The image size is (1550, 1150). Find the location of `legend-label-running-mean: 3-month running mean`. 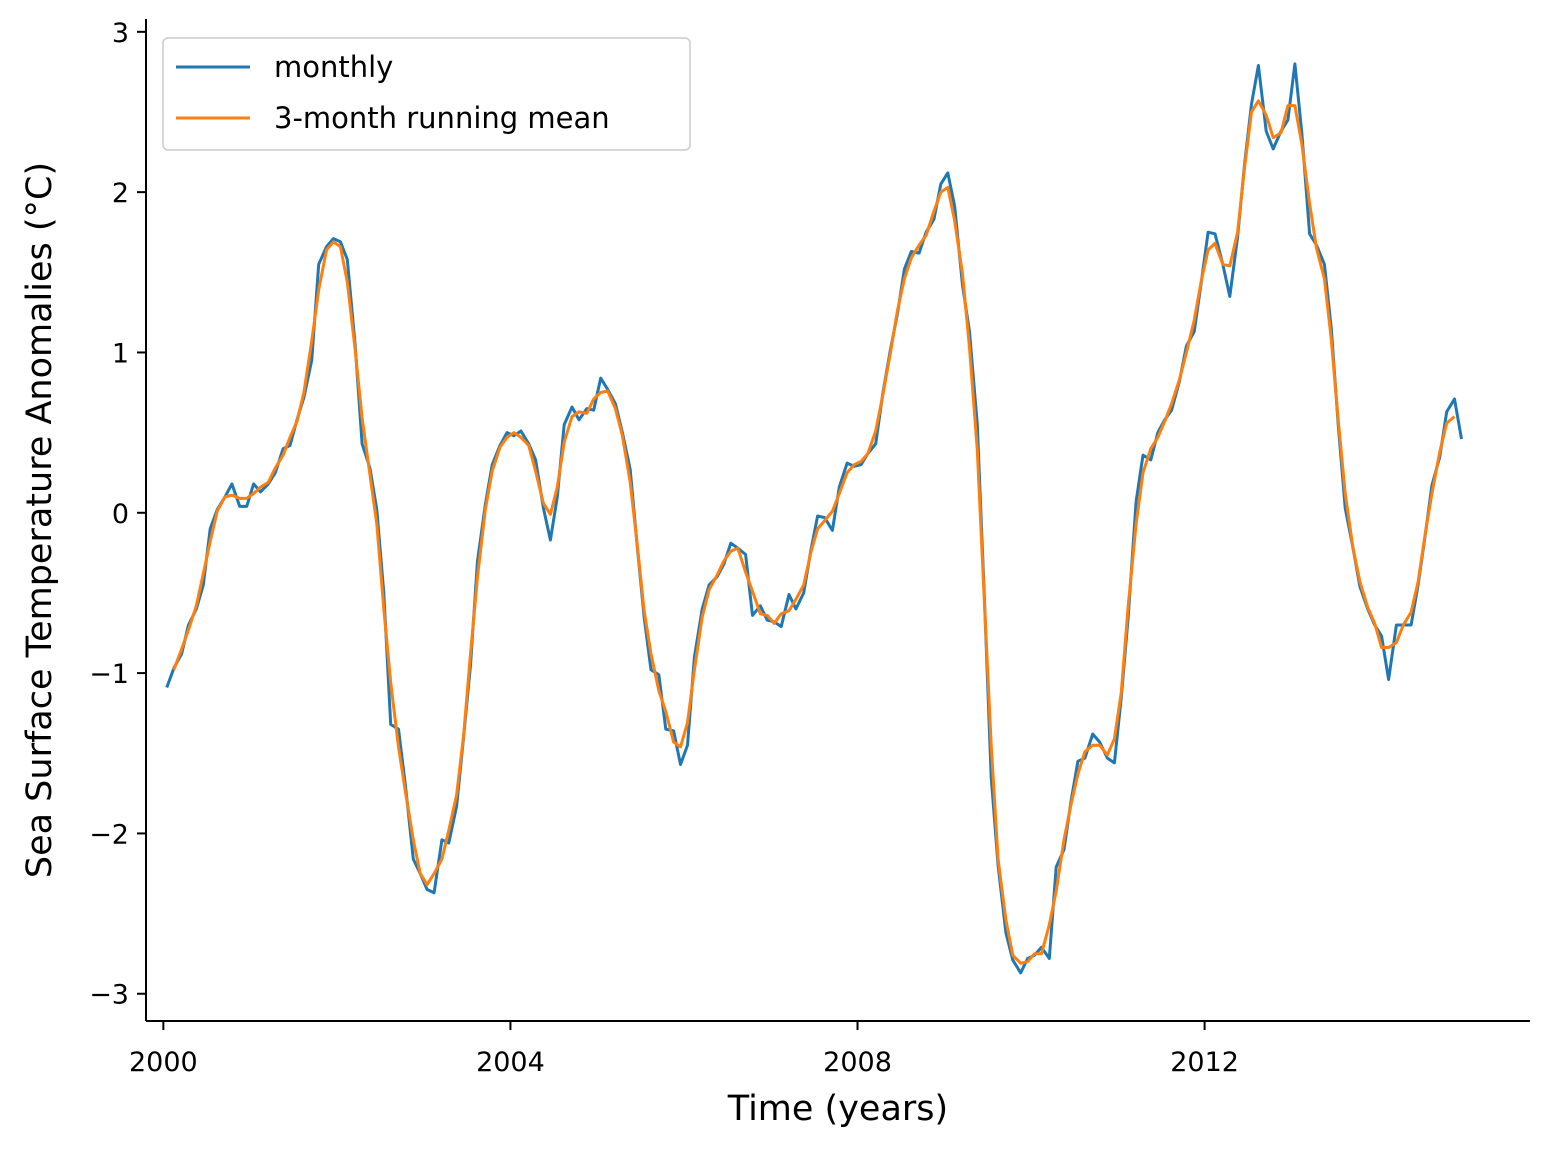

legend-label-running-mean: 3-month running mean is located at coordinates (442, 118).